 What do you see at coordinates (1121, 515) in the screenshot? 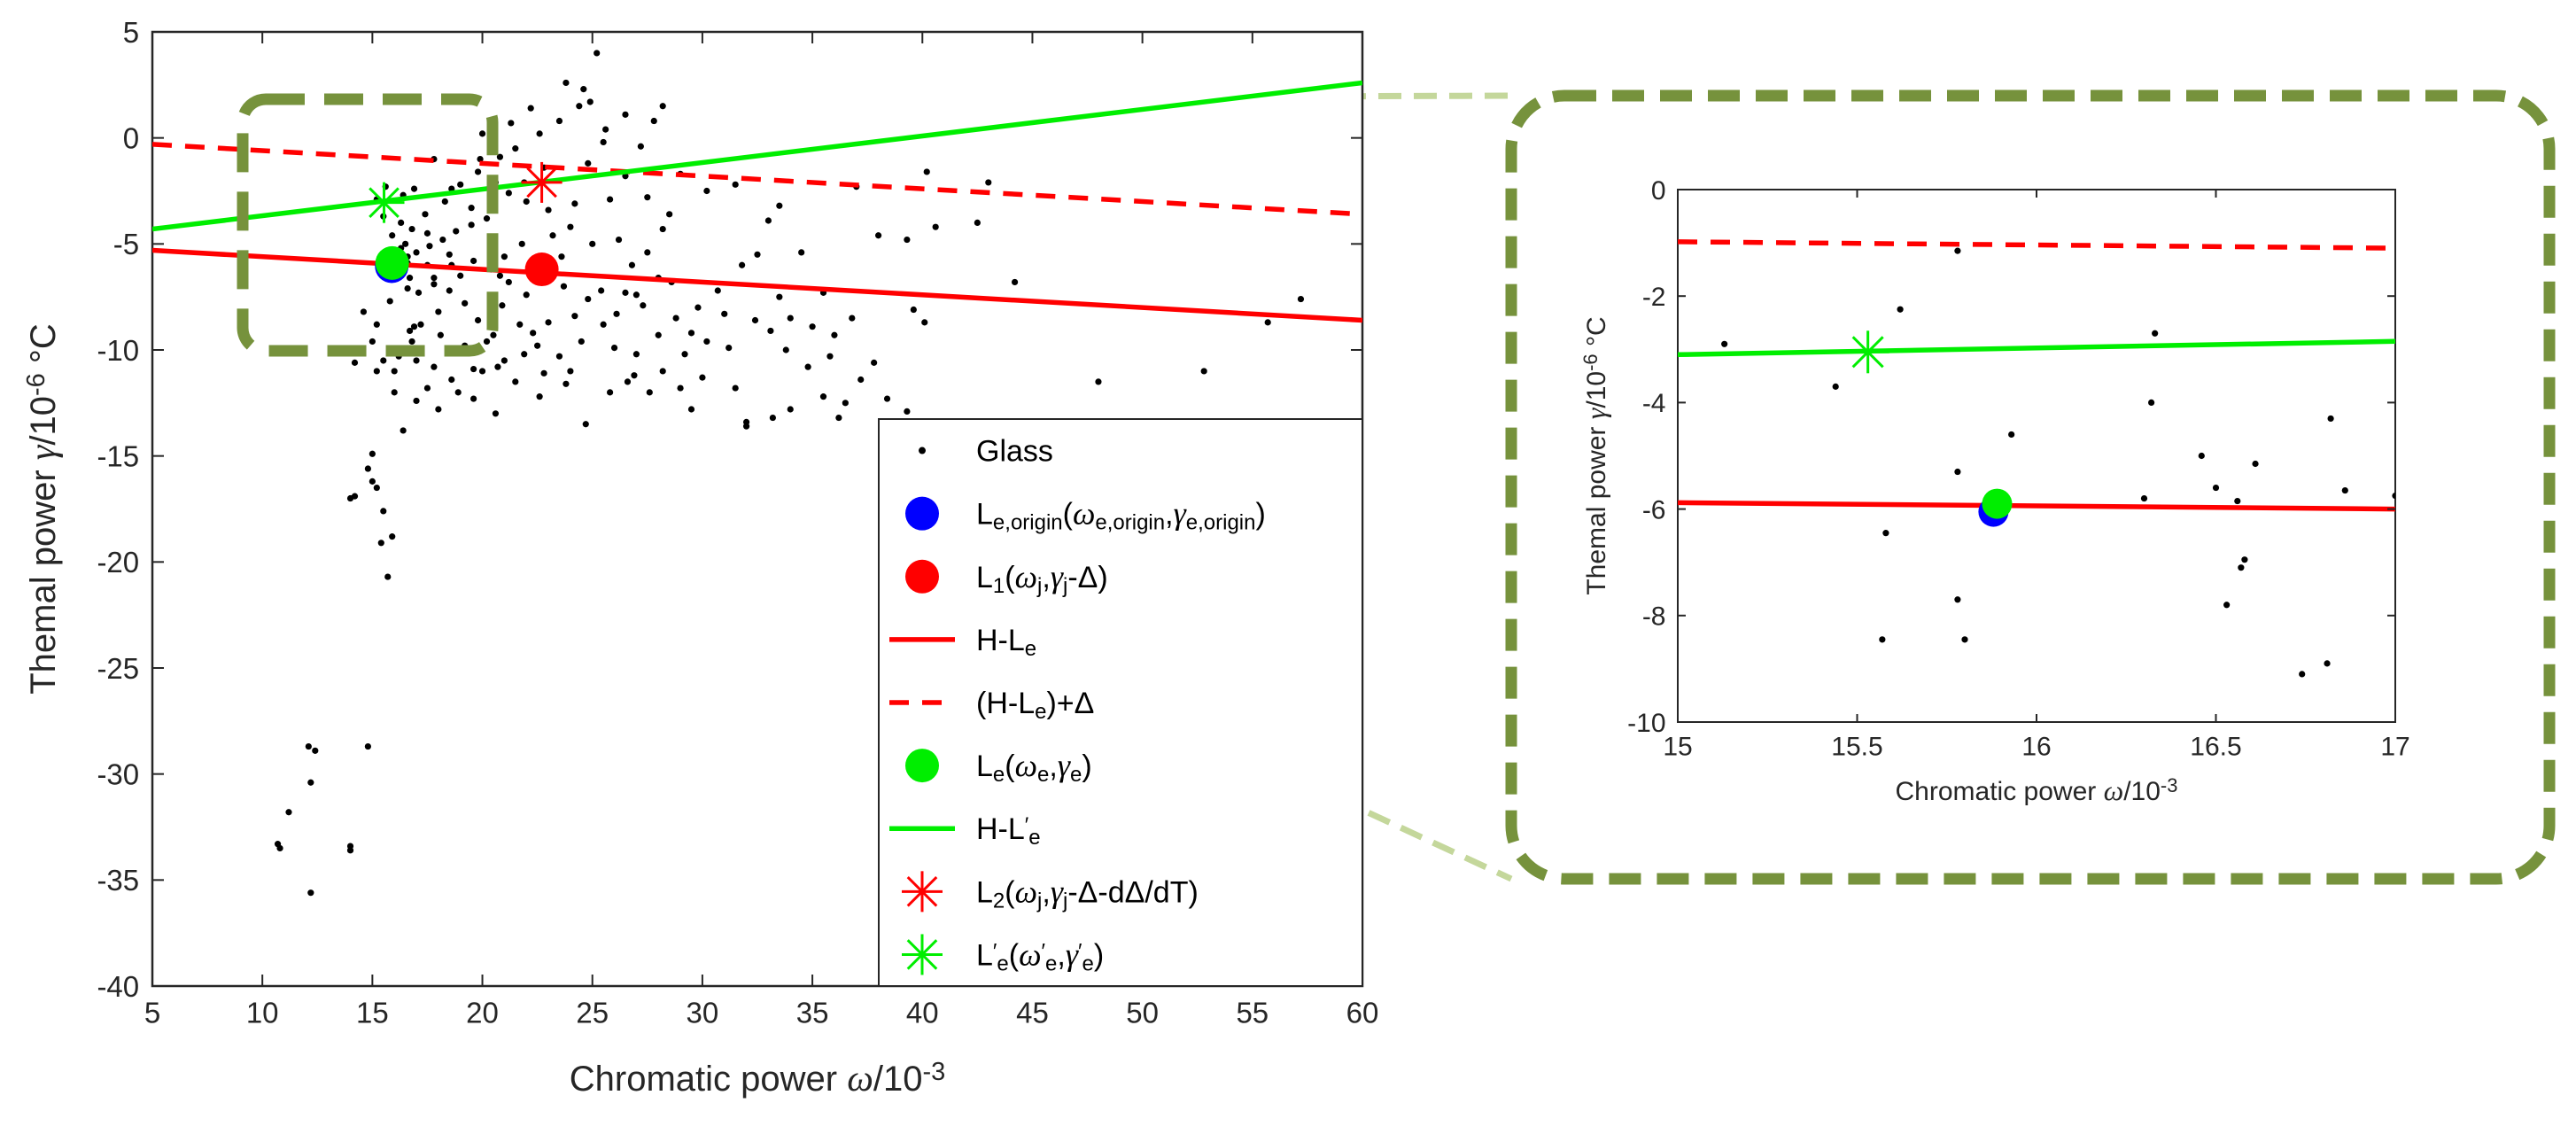
I see `legend-label: Le,origin(ωe,origin,γe,origin)` at bounding box center [1121, 515].